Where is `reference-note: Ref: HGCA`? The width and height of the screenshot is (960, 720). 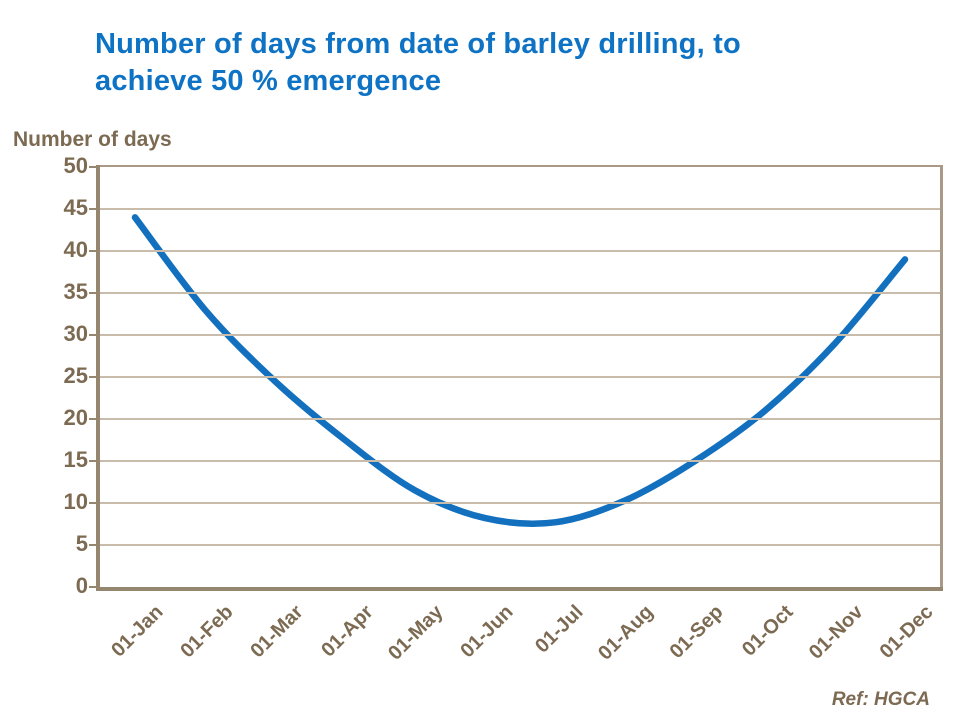 reference-note: Ref: HGCA is located at coordinates (880, 699).